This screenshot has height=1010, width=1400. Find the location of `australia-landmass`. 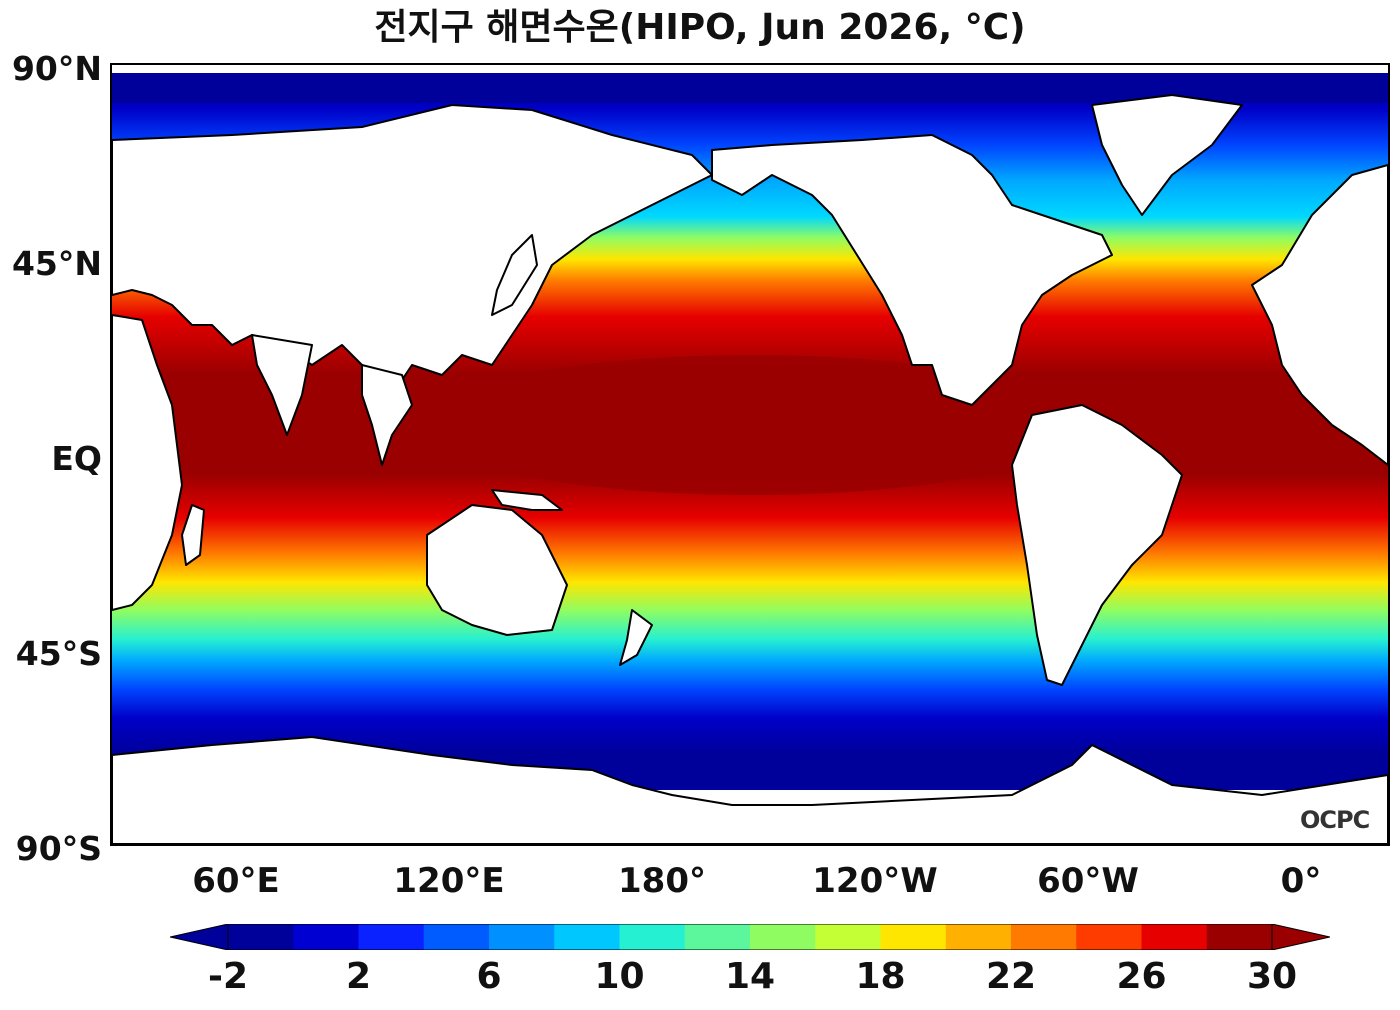

australia-landmass is located at coordinates (497, 570).